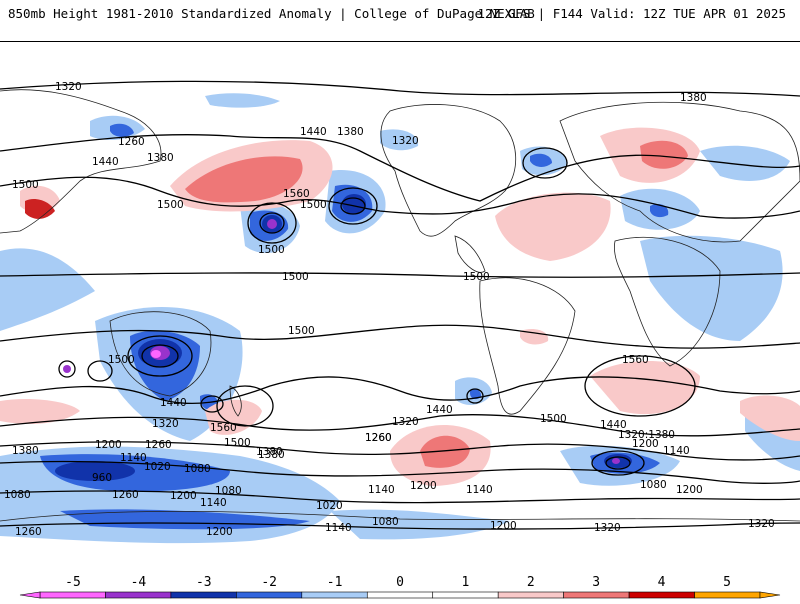 This screenshot has width=800, height=604. I want to click on colorbar-tick-label: 0, so click(400, 582).